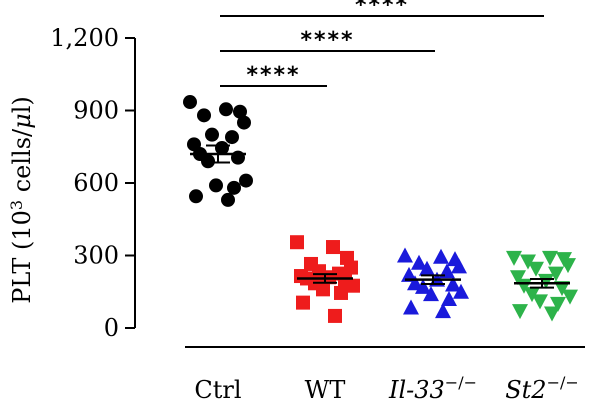  Describe the element at coordinates (111, 328) in the screenshot. I see `y-tick-label: 0` at that location.